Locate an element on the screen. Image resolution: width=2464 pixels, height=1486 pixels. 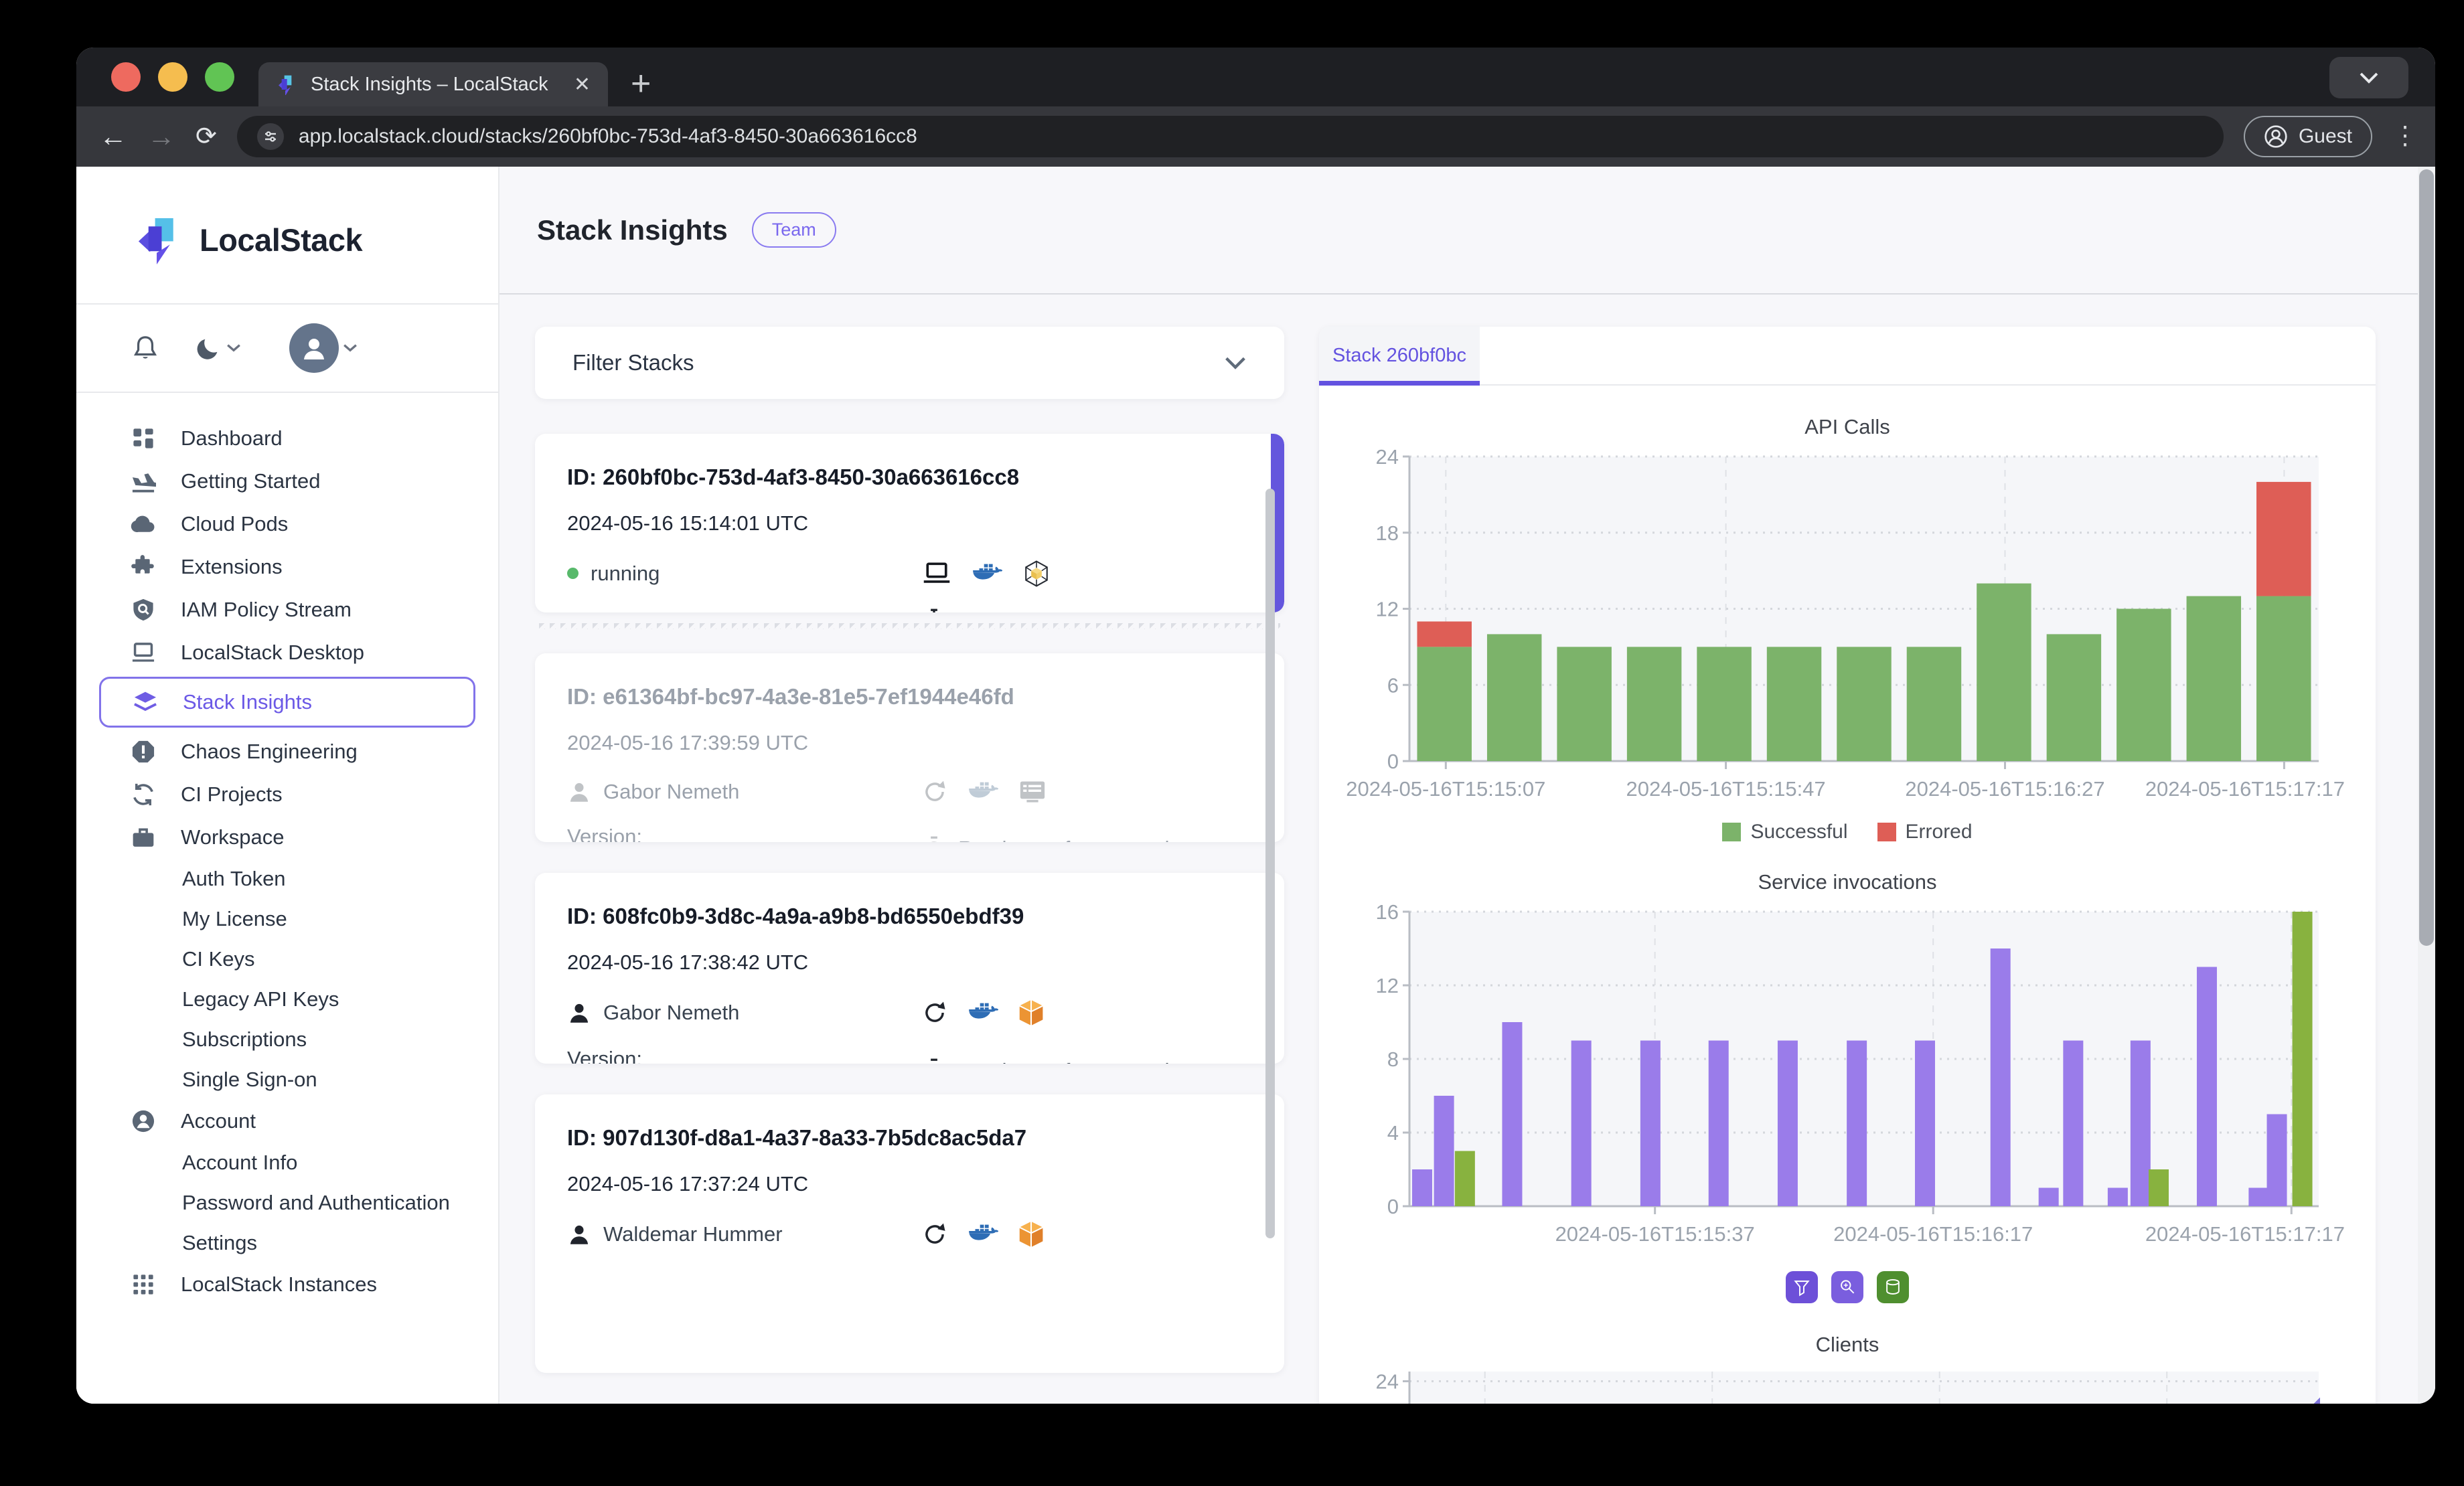
sidebar-item-account-info: Account Info is located at coordinates (240, 1162).